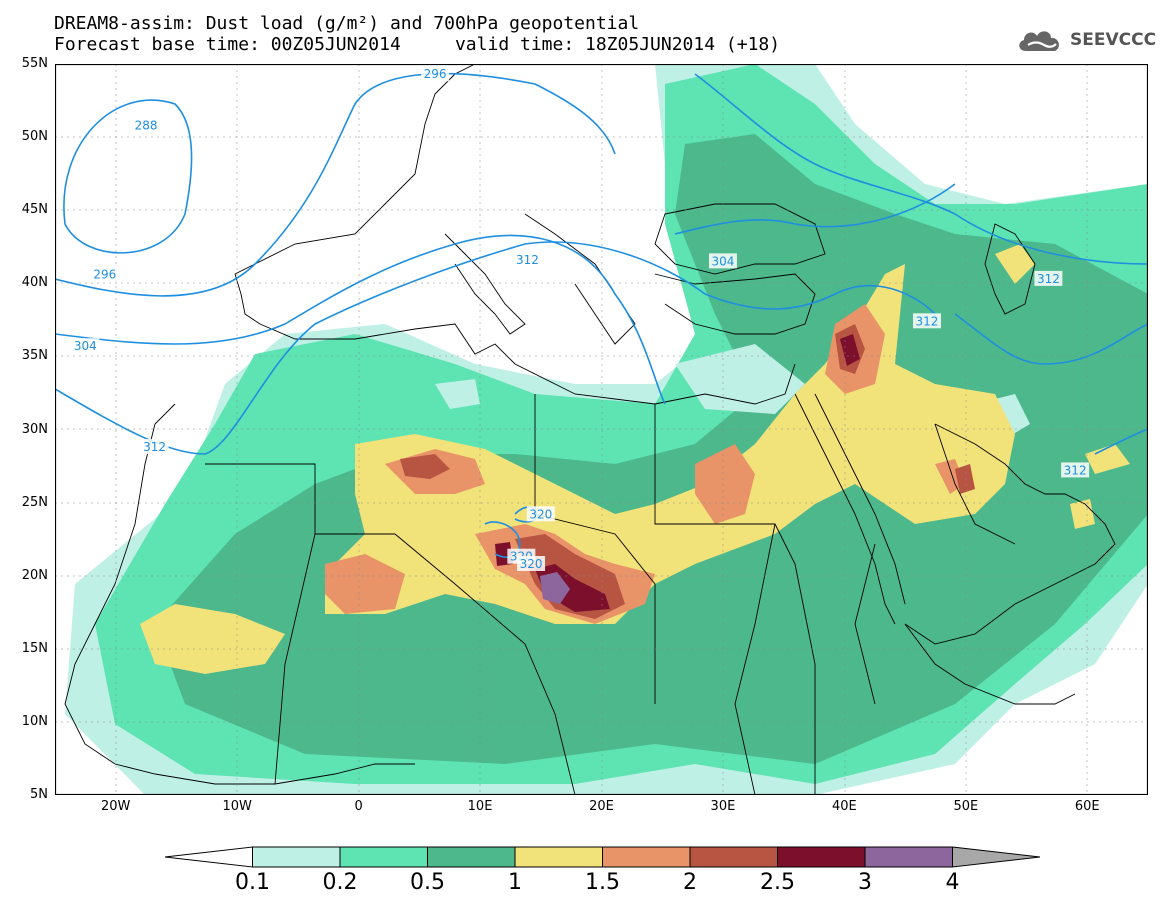 The image size is (1165, 907). I want to click on contour-label: 288, so click(146, 125).